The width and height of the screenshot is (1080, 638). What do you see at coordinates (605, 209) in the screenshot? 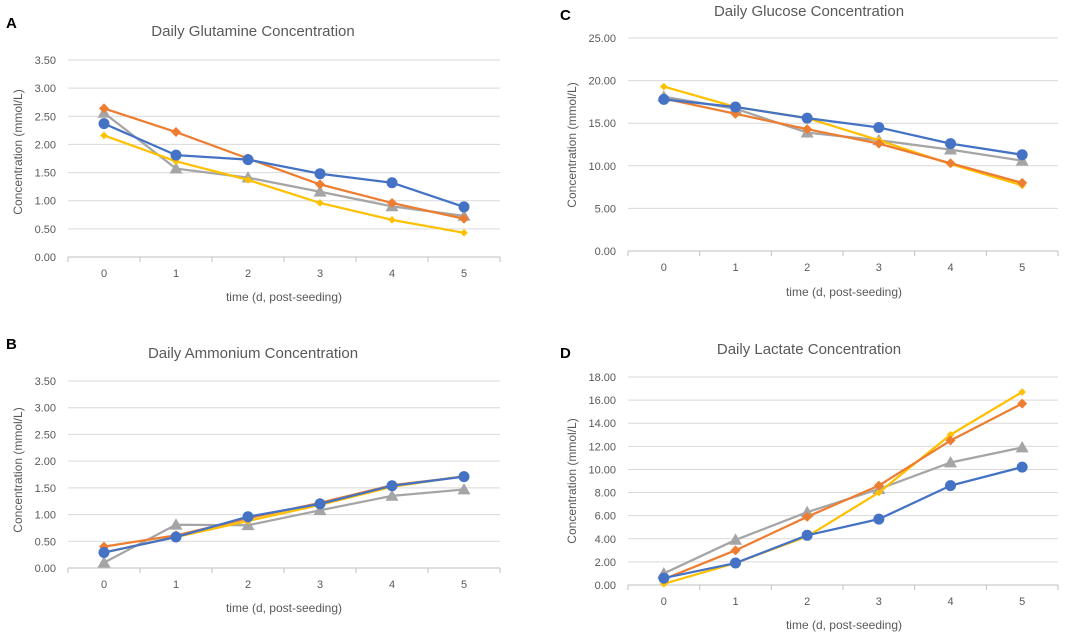
I see `y-tick-label: 5.00` at bounding box center [605, 209].